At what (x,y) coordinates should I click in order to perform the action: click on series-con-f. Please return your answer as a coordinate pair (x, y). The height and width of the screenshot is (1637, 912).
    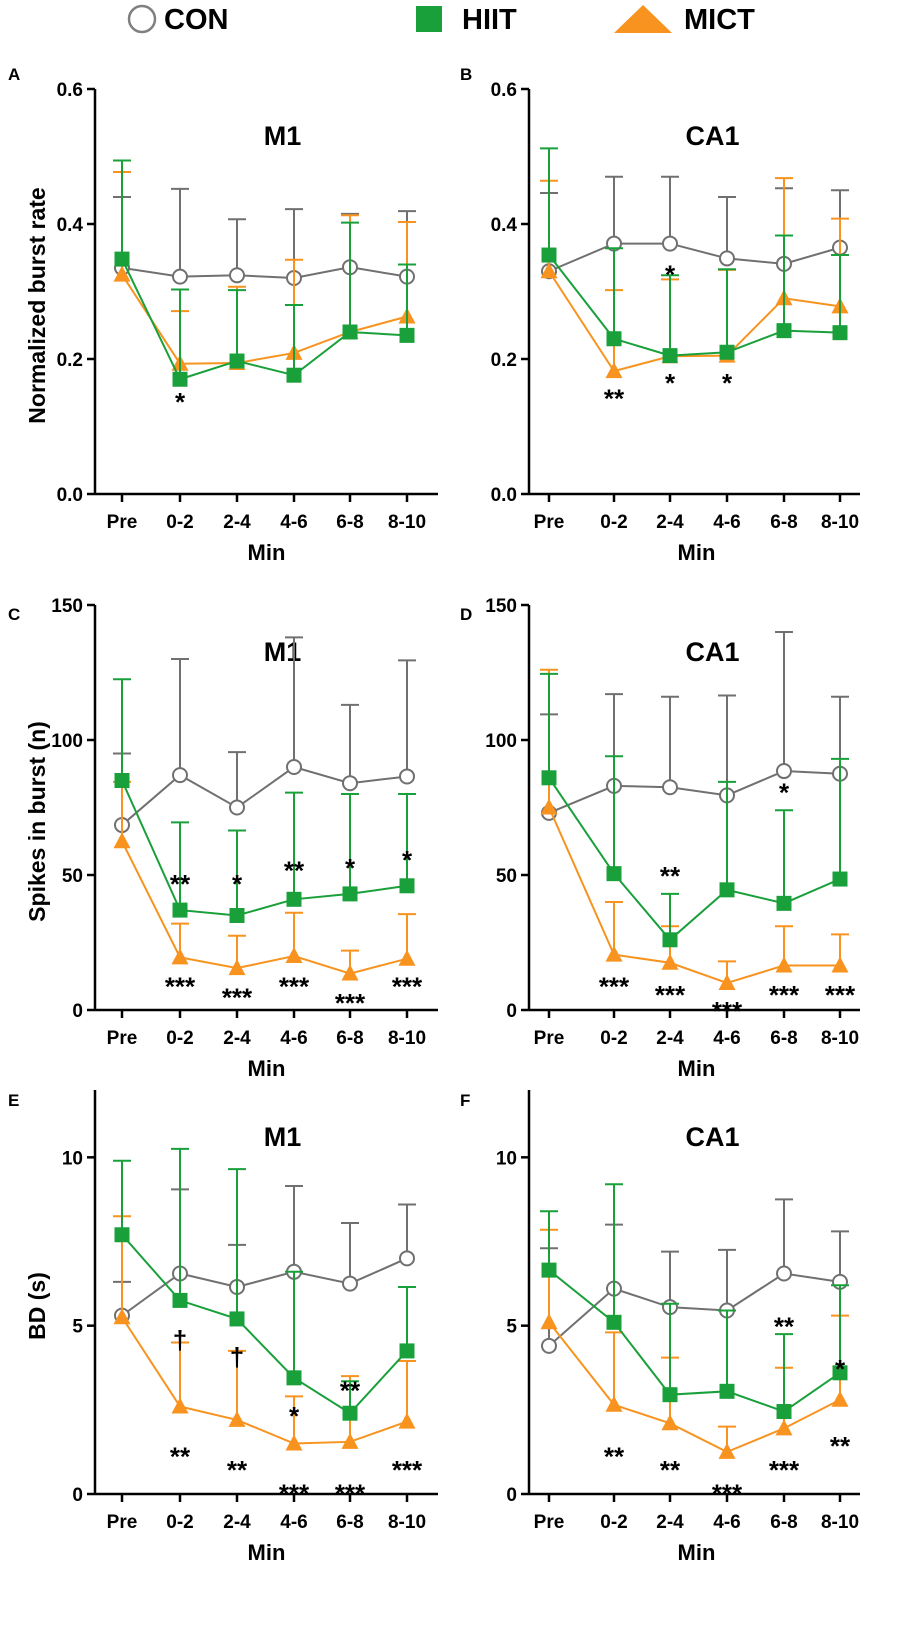
    Looking at the image, I should click on (694, 1276).